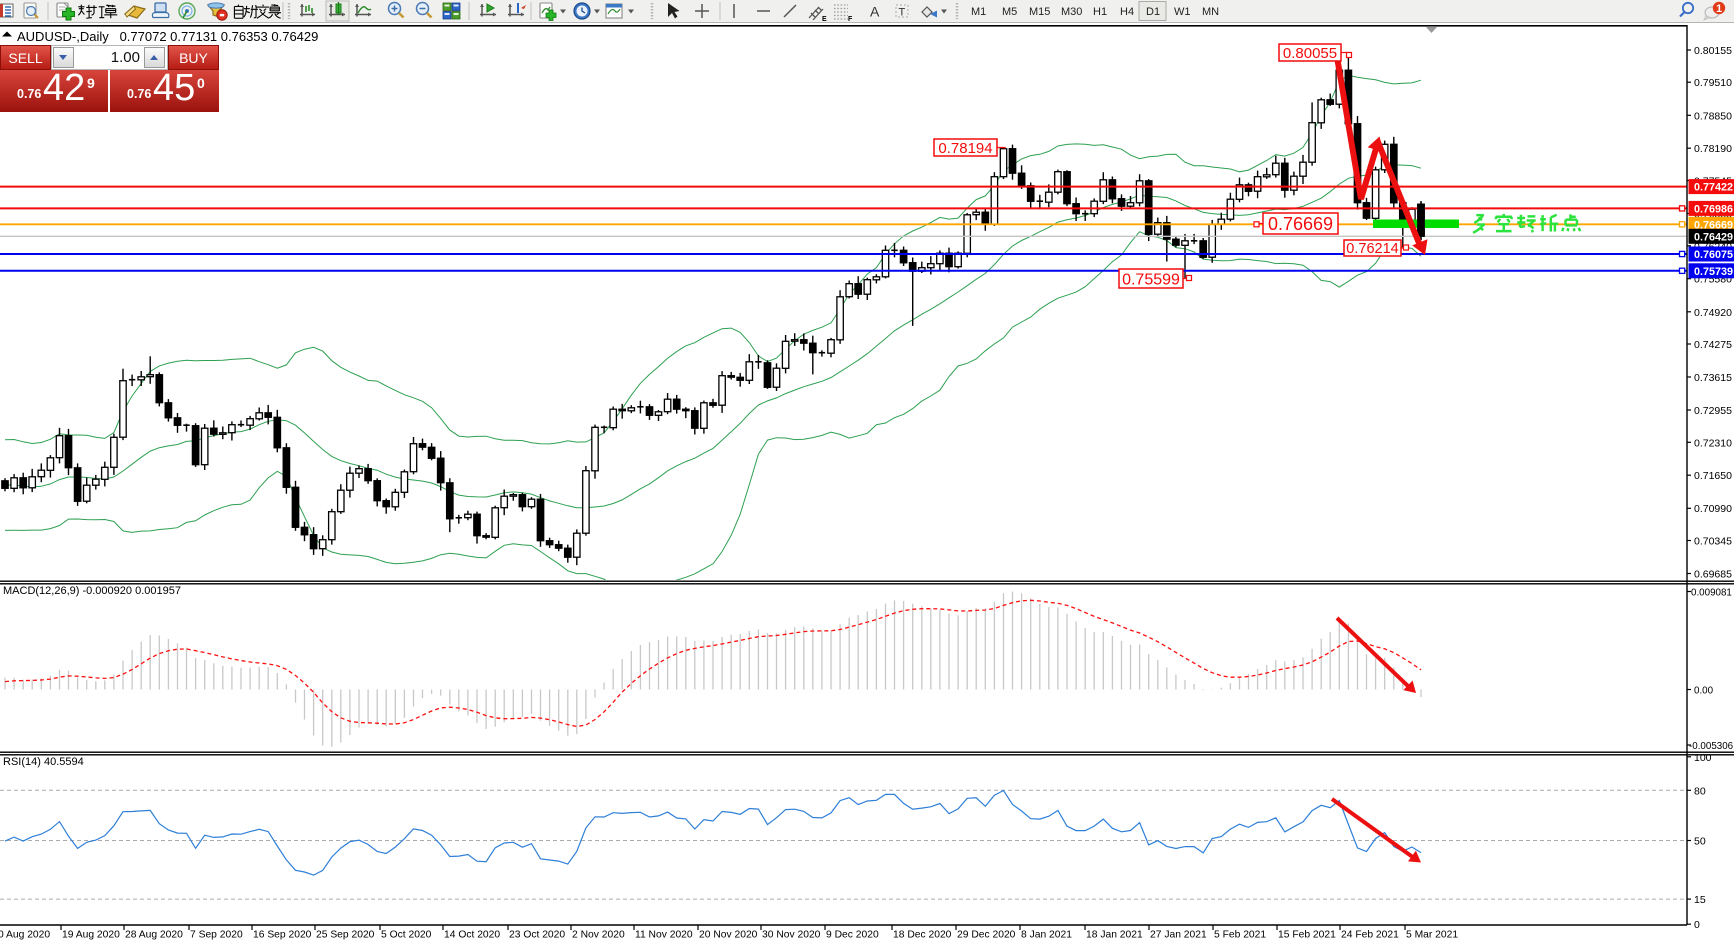 The height and width of the screenshot is (941, 1734). I want to click on svg-text: 0.74920, so click(1713, 313).